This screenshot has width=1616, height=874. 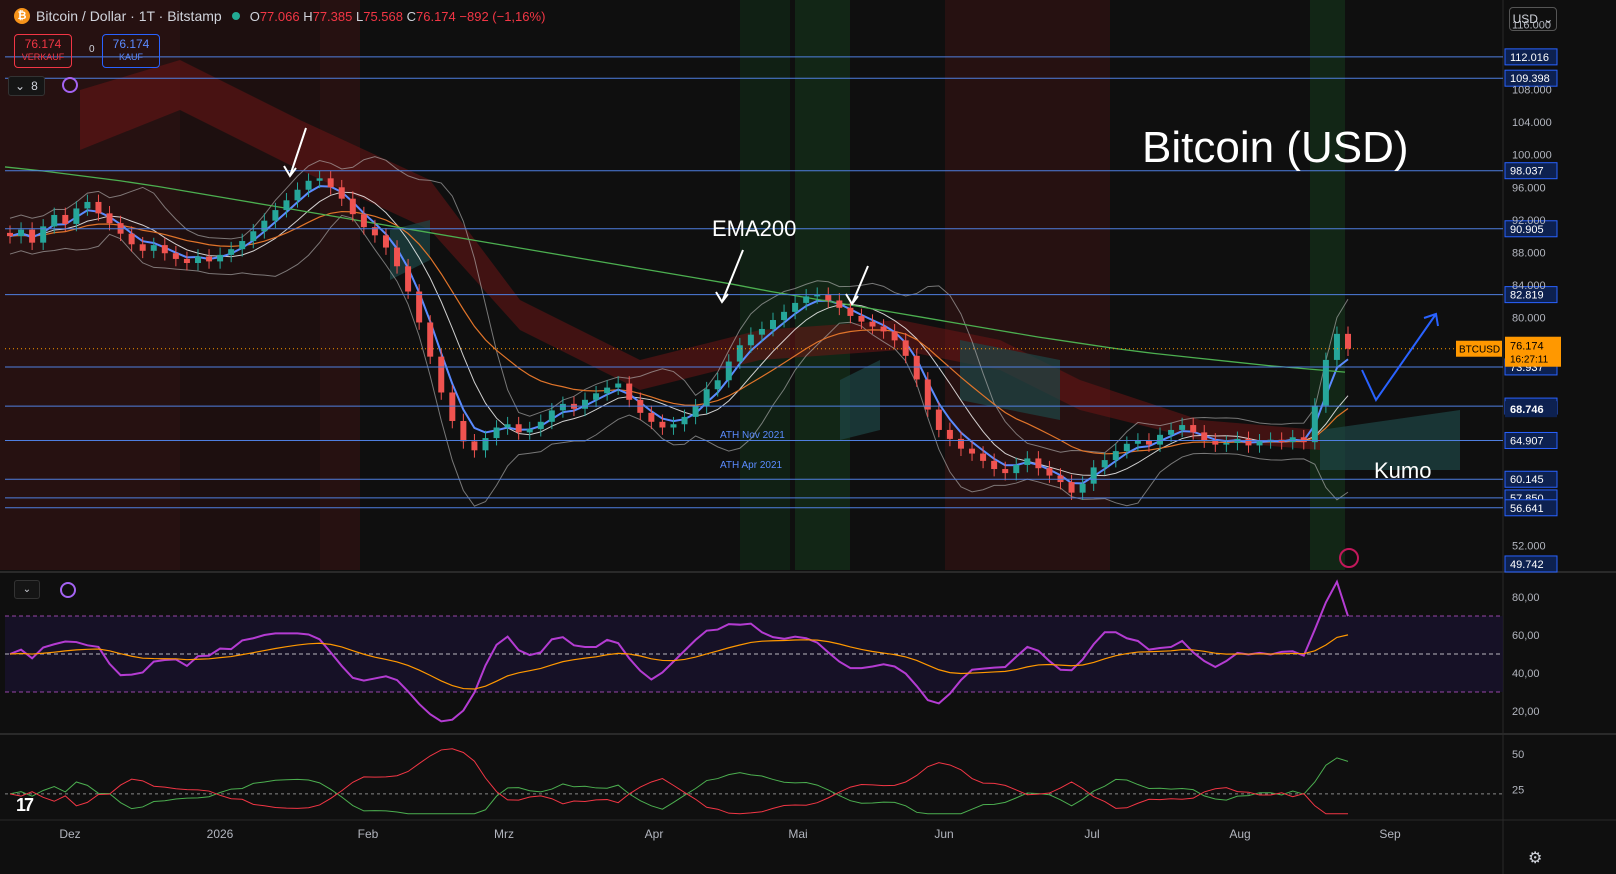 I want to click on currency-select: USD ⌄, so click(x=1533, y=19).